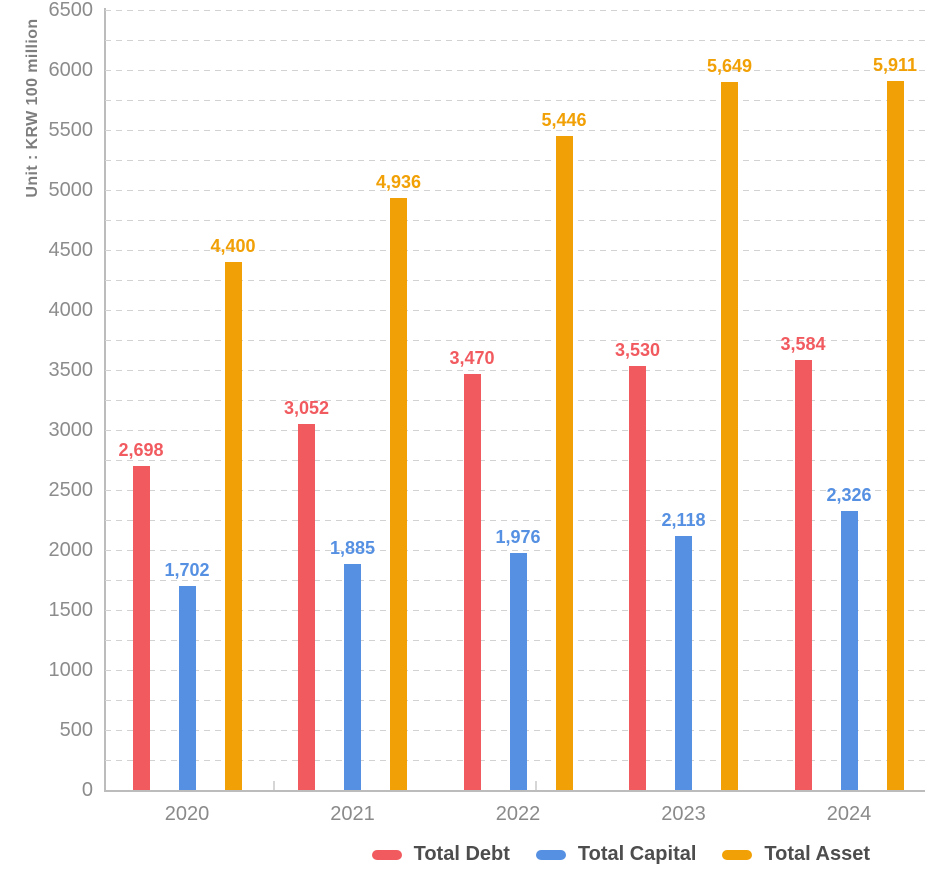 The width and height of the screenshot is (925, 875). Describe the element at coordinates (71, 550) in the screenshot. I see `y-tick-label: 2000` at that location.